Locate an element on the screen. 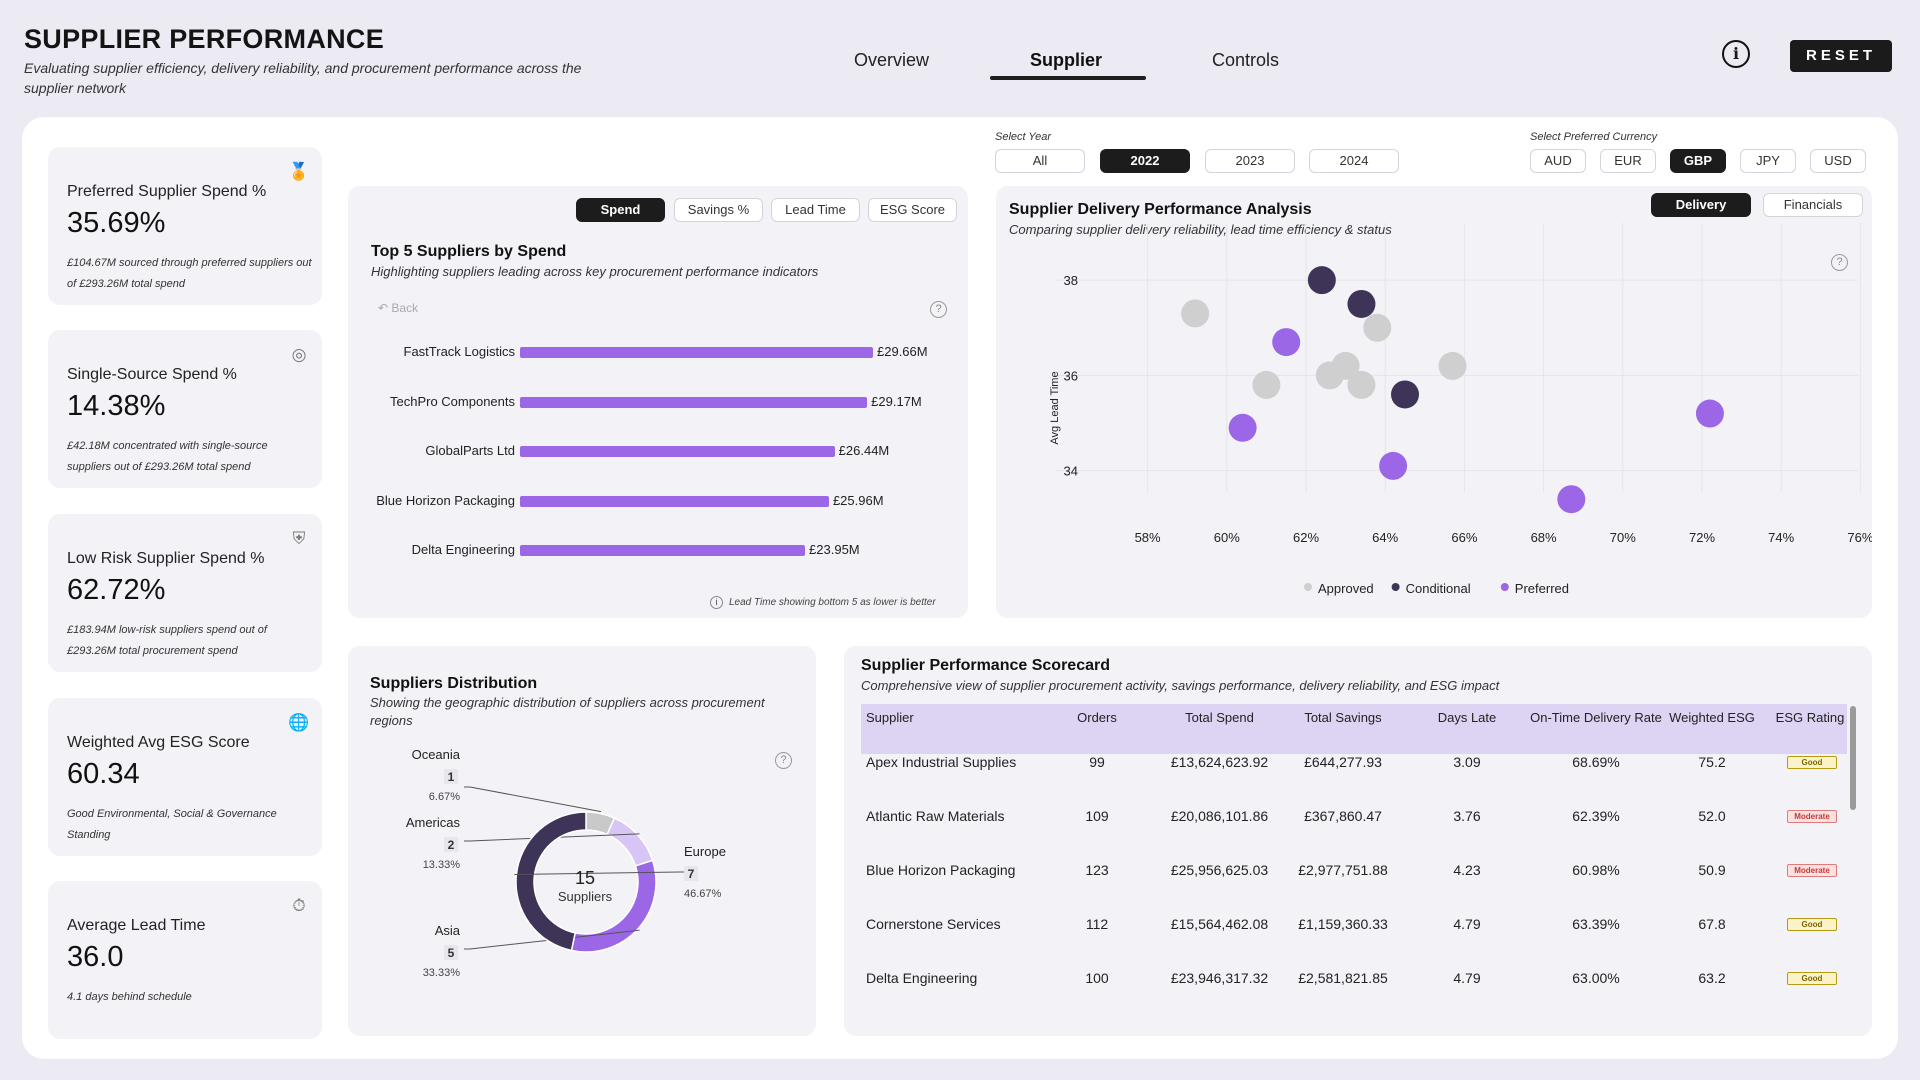  donut-leader-line is located at coordinates (552, 939).